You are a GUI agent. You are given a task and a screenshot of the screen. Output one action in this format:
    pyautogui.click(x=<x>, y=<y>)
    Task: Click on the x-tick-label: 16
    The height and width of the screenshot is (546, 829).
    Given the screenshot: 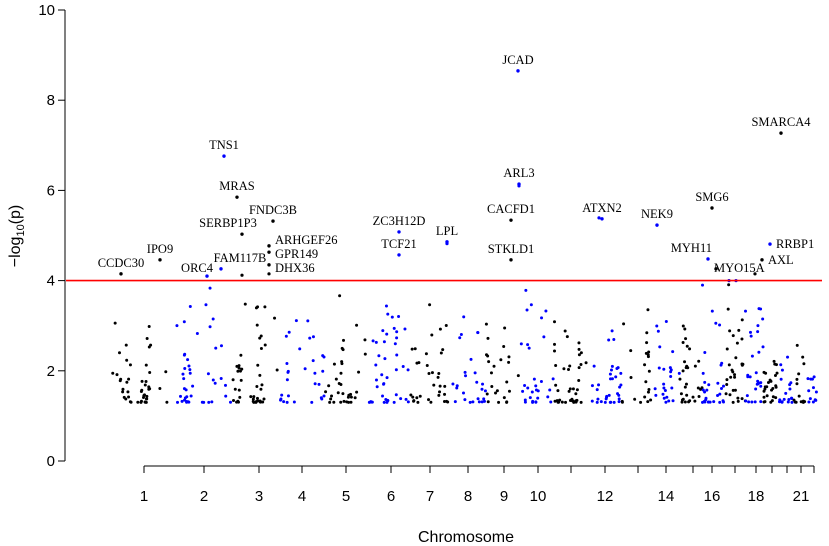 What is the action you would take?
    pyautogui.click(x=712, y=496)
    